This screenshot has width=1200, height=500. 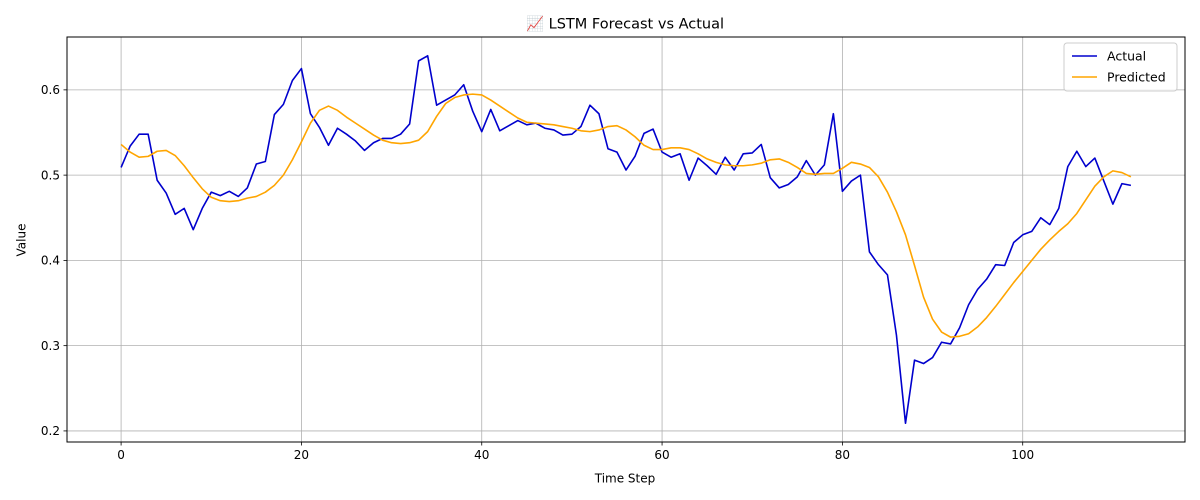 What do you see at coordinates (301, 455) in the screenshot?
I see `x-tick-label: 20` at bounding box center [301, 455].